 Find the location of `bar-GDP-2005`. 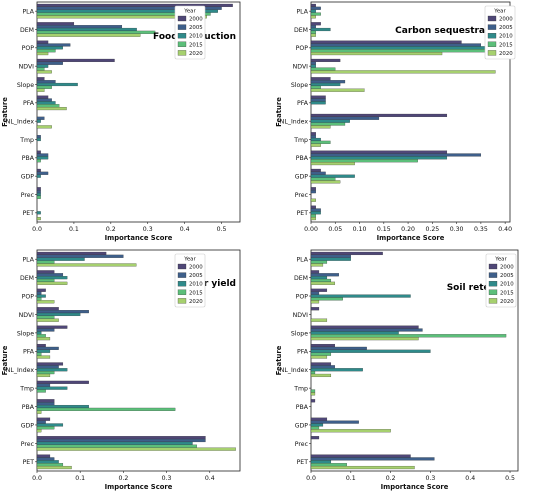

bar-GDP-2005 is located at coordinates (334, 422).